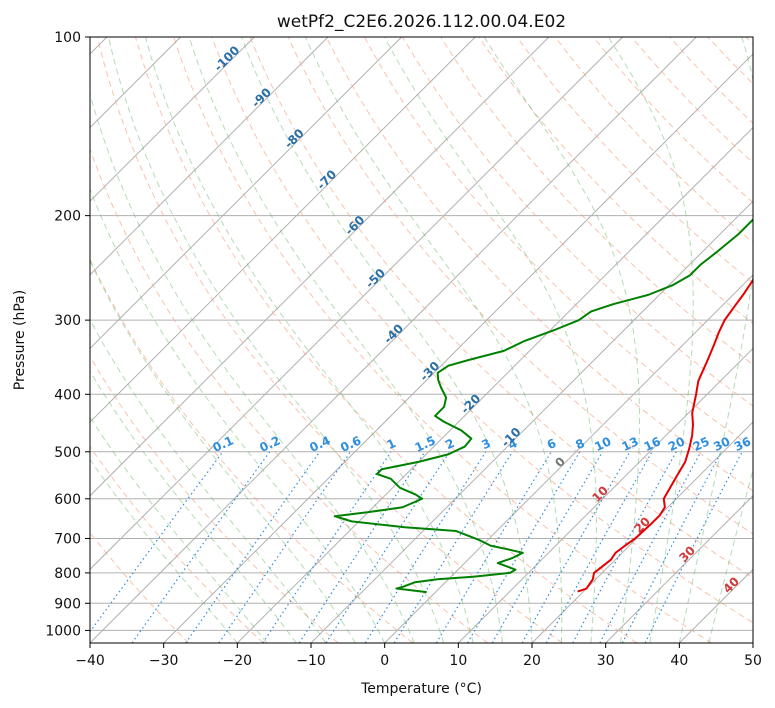 Image resolution: width=775 pixels, height=708 pixels. What do you see at coordinates (753, 661) in the screenshot?
I see `x-tick-label: 50` at bounding box center [753, 661].